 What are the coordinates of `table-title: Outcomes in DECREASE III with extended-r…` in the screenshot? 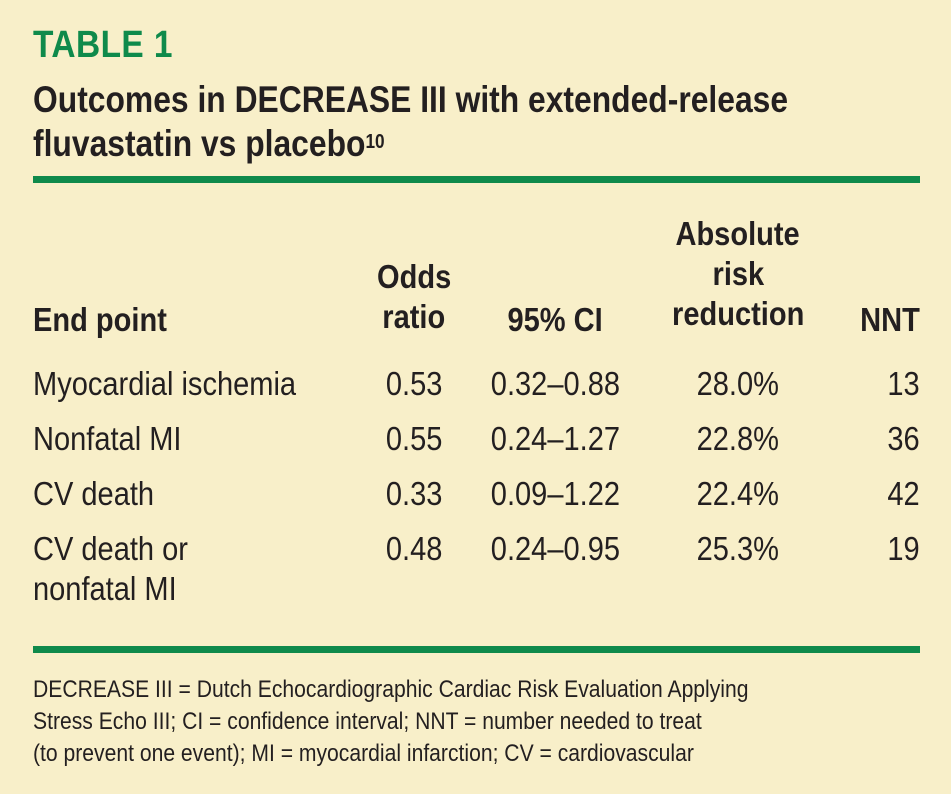 It's located at (463, 122).